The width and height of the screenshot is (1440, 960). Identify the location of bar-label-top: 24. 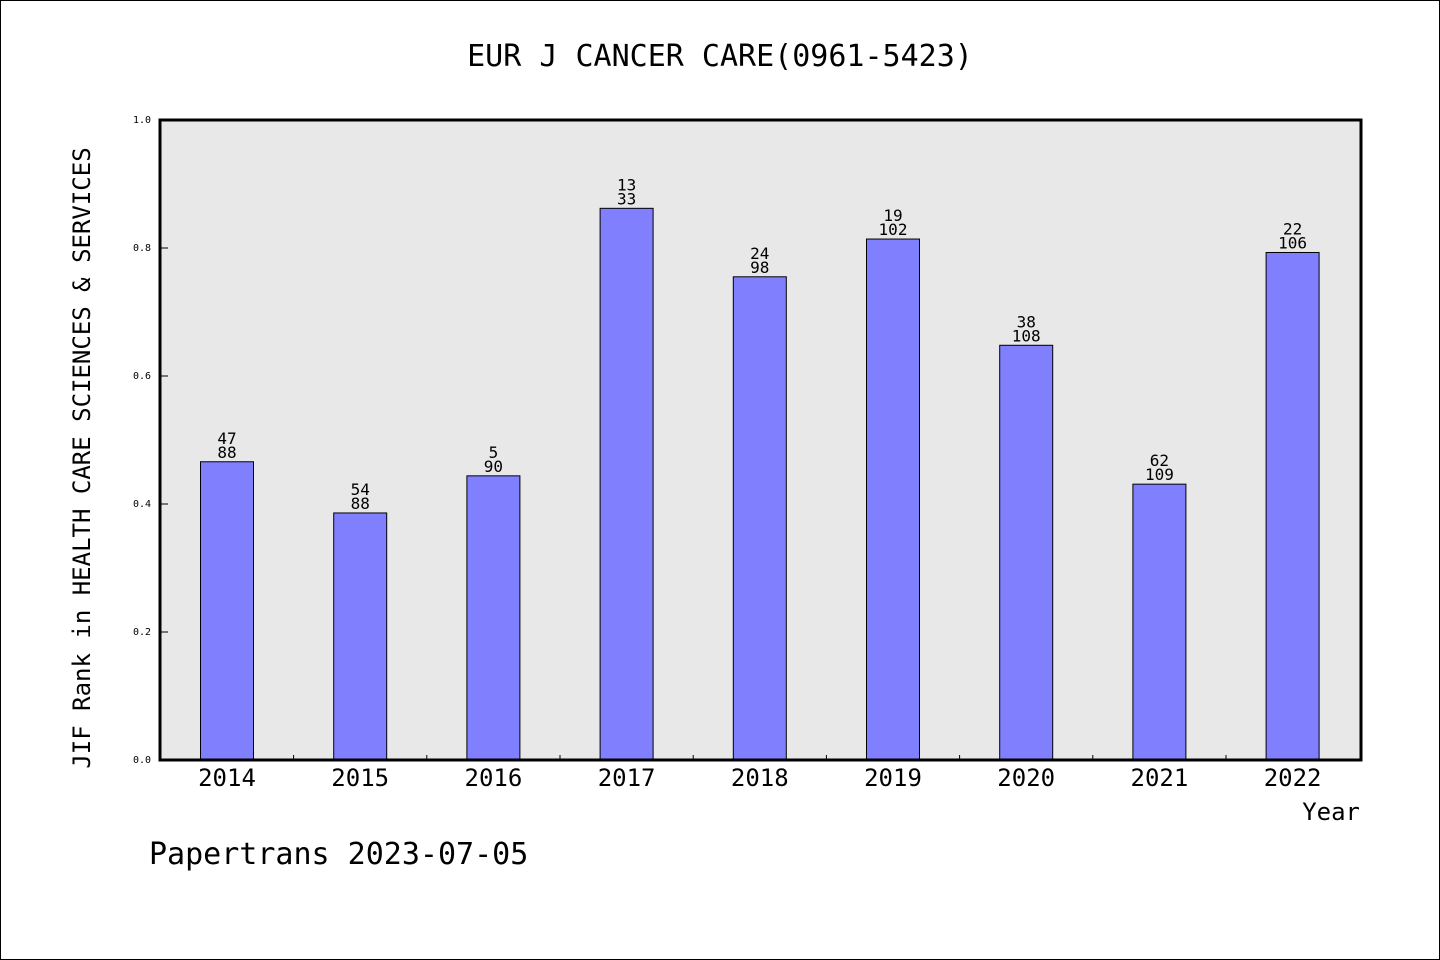
(759, 253).